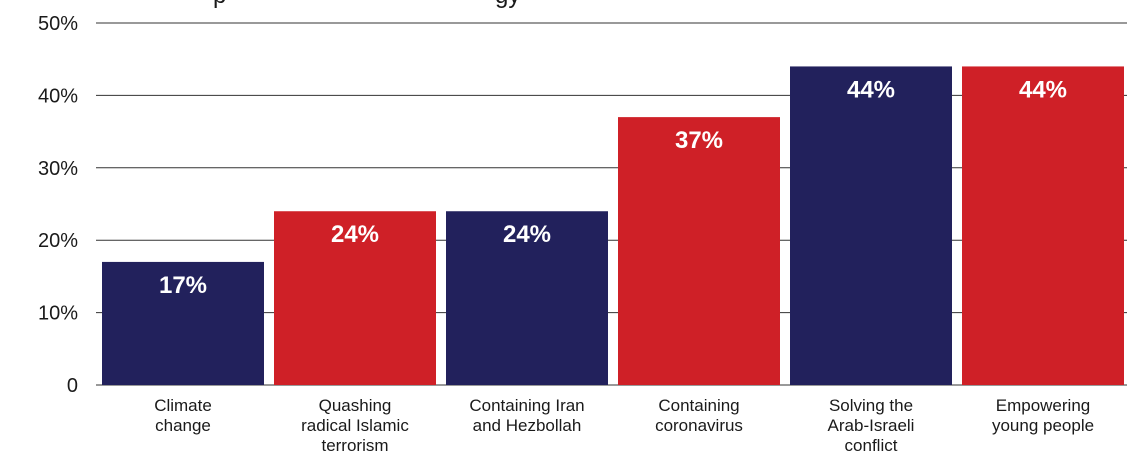 Image resolution: width=1127 pixels, height=462 pixels. I want to click on y-tick-label: 30%, so click(58, 169).